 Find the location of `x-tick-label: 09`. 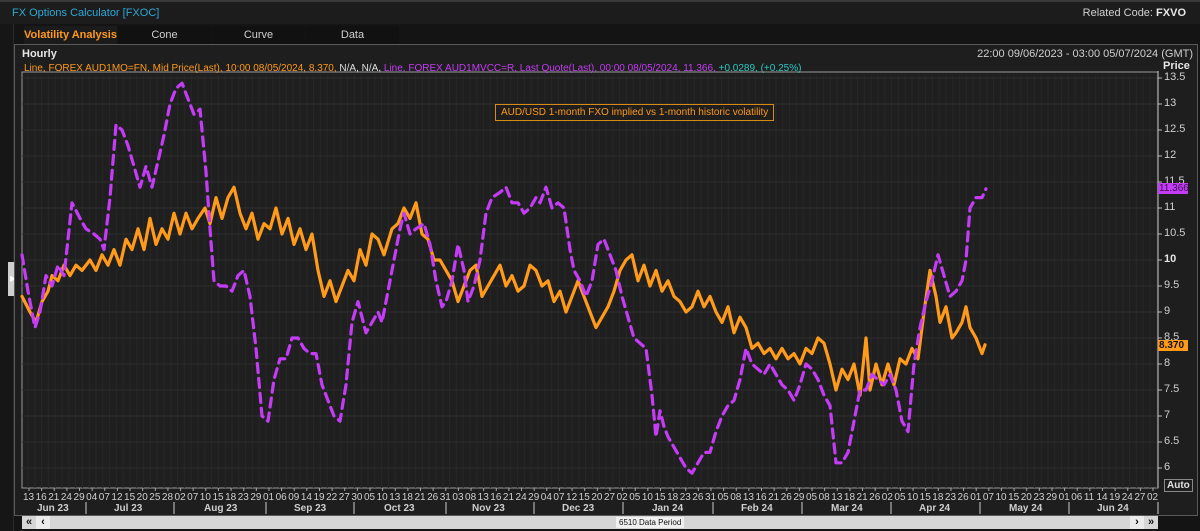

x-tick-label: 09 is located at coordinates (294, 497).